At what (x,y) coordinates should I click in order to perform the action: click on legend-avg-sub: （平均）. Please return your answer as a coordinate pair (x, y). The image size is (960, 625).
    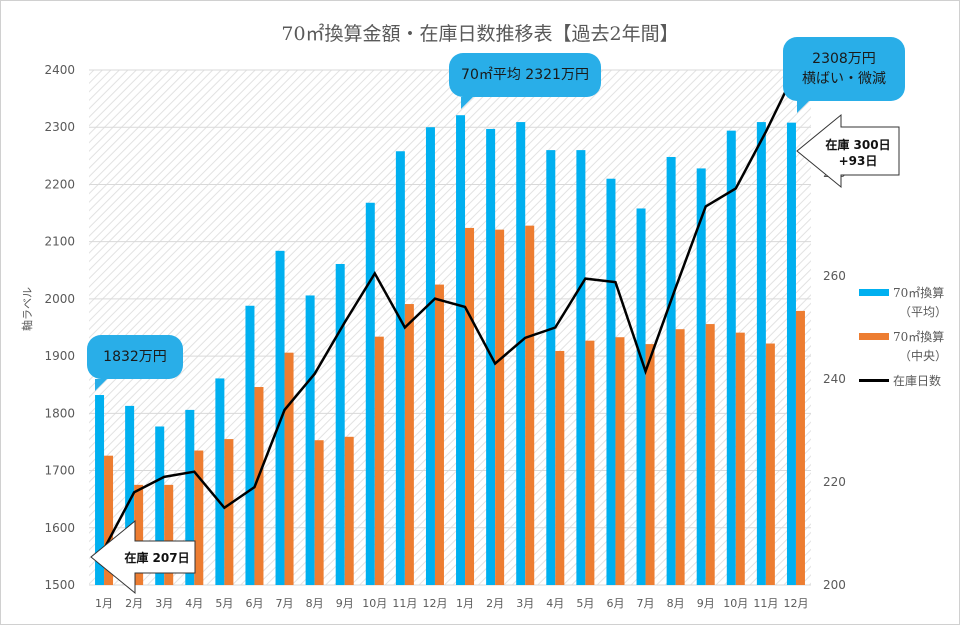
    Looking at the image, I should click on (923, 312).